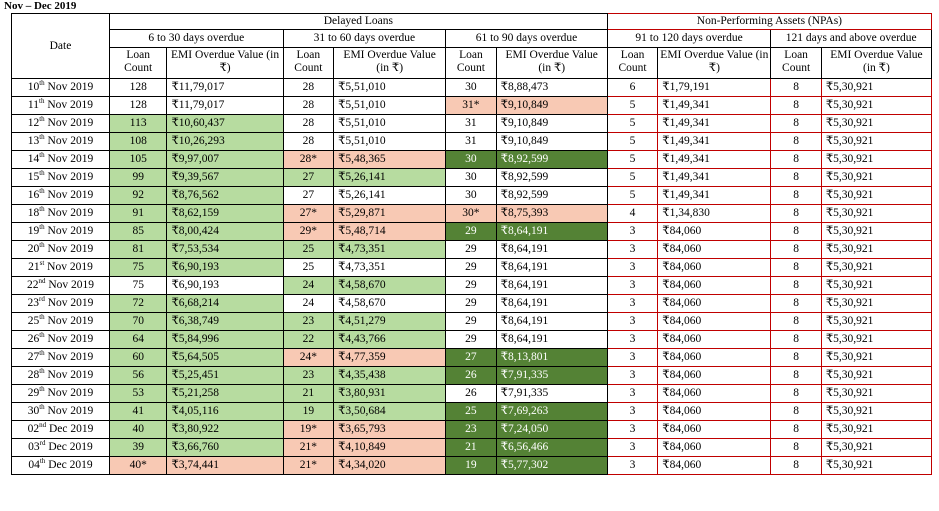 This screenshot has height=511, width=939. Describe the element at coordinates (34, 447) in the screenshot. I see `date-day: 03` at that location.